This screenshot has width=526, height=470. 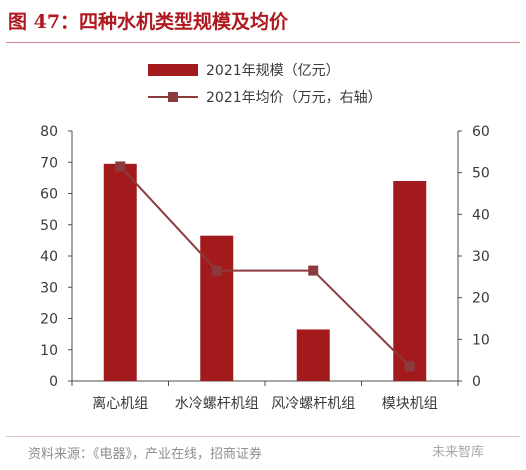 What do you see at coordinates (273, 71) in the screenshot?
I see `legend-label-bar: 2021年规模（亿元）` at bounding box center [273, 71].